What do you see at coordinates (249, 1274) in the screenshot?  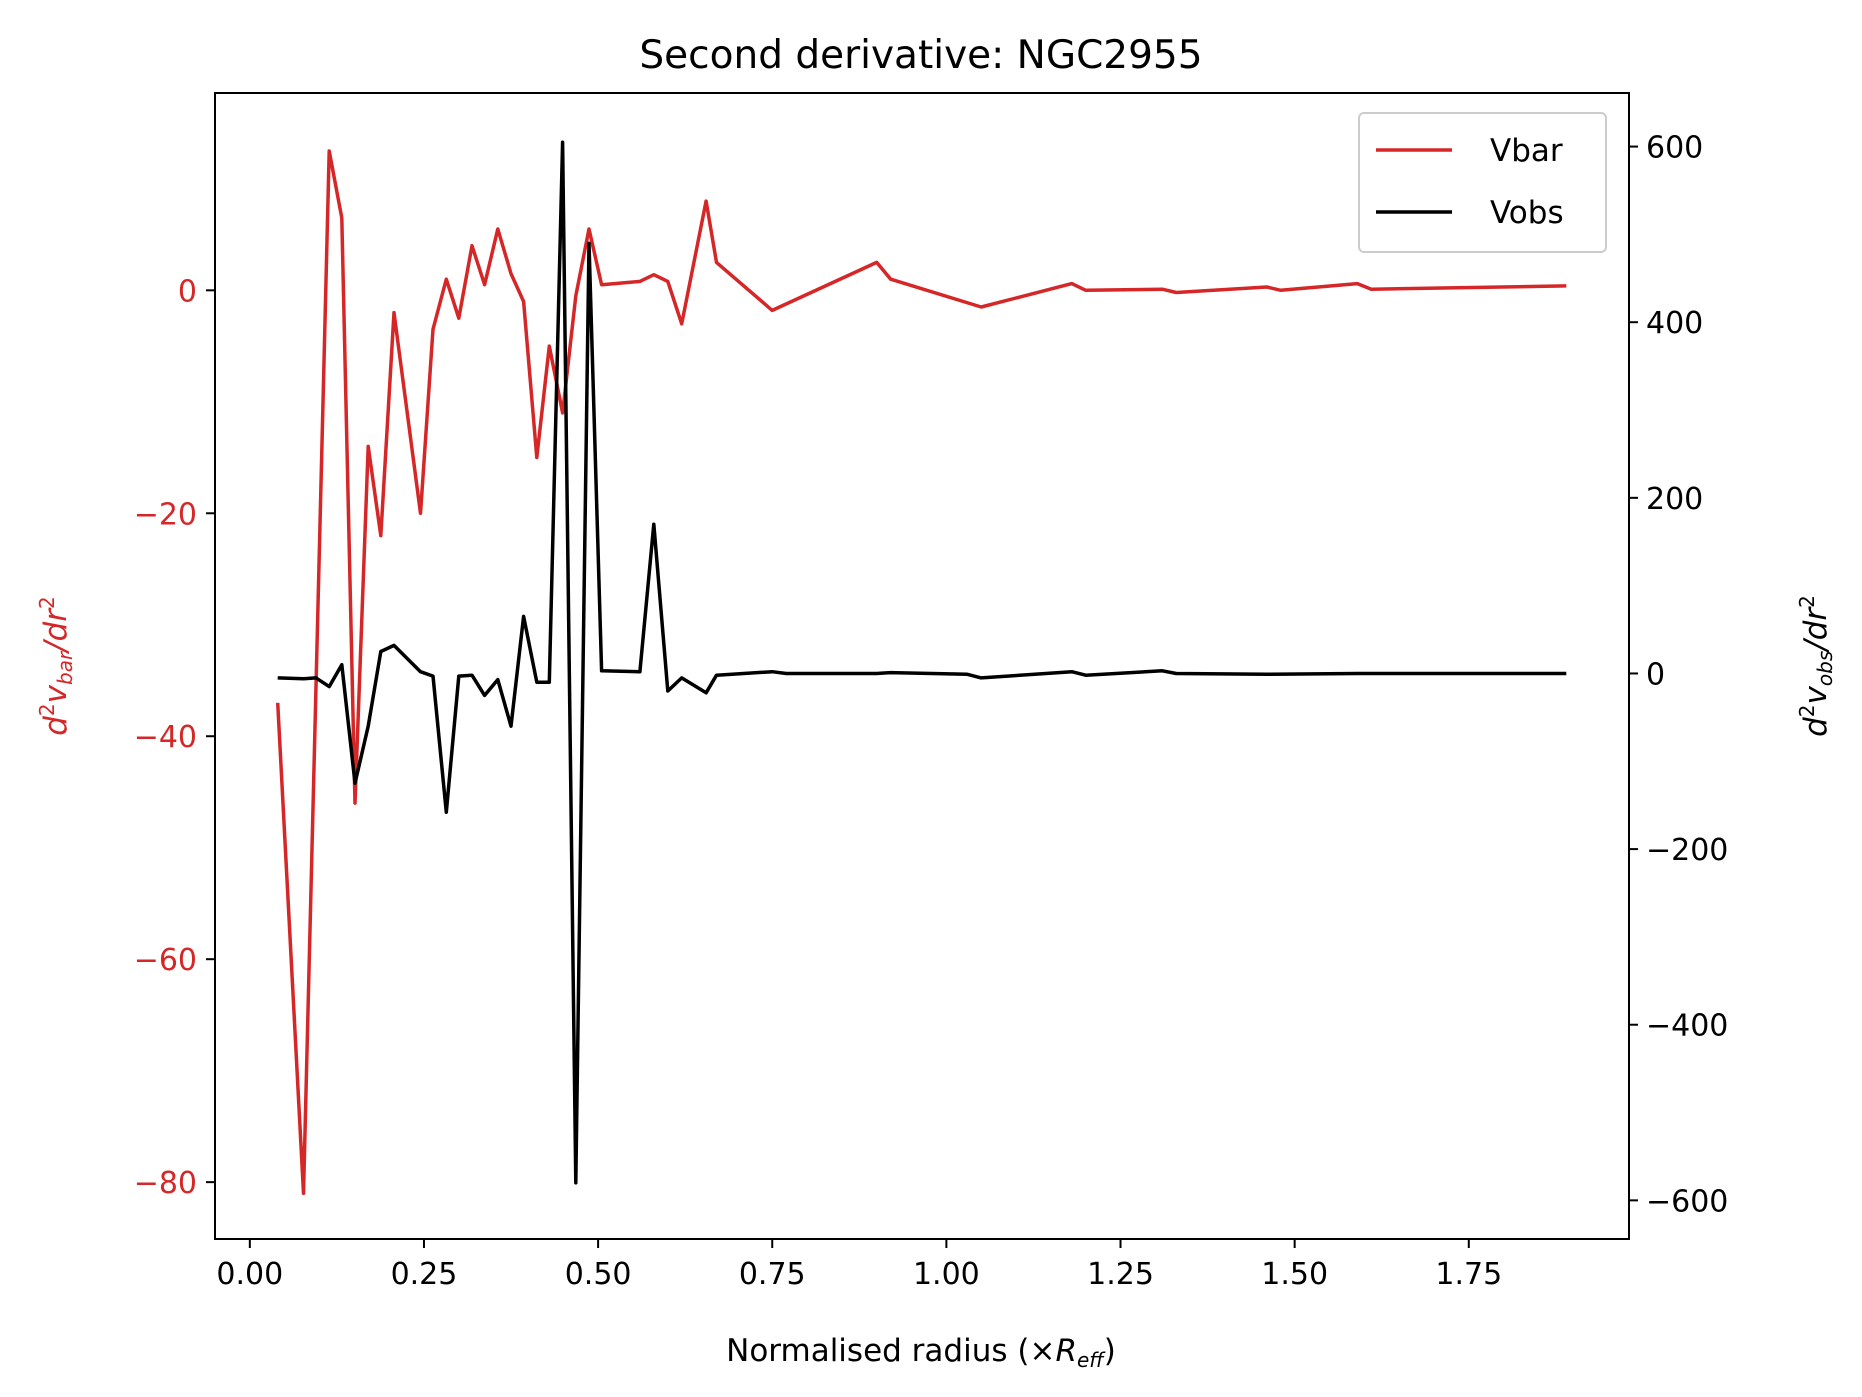 I see `x-tick-label: 0.00` at bounding box center [249, 1274].